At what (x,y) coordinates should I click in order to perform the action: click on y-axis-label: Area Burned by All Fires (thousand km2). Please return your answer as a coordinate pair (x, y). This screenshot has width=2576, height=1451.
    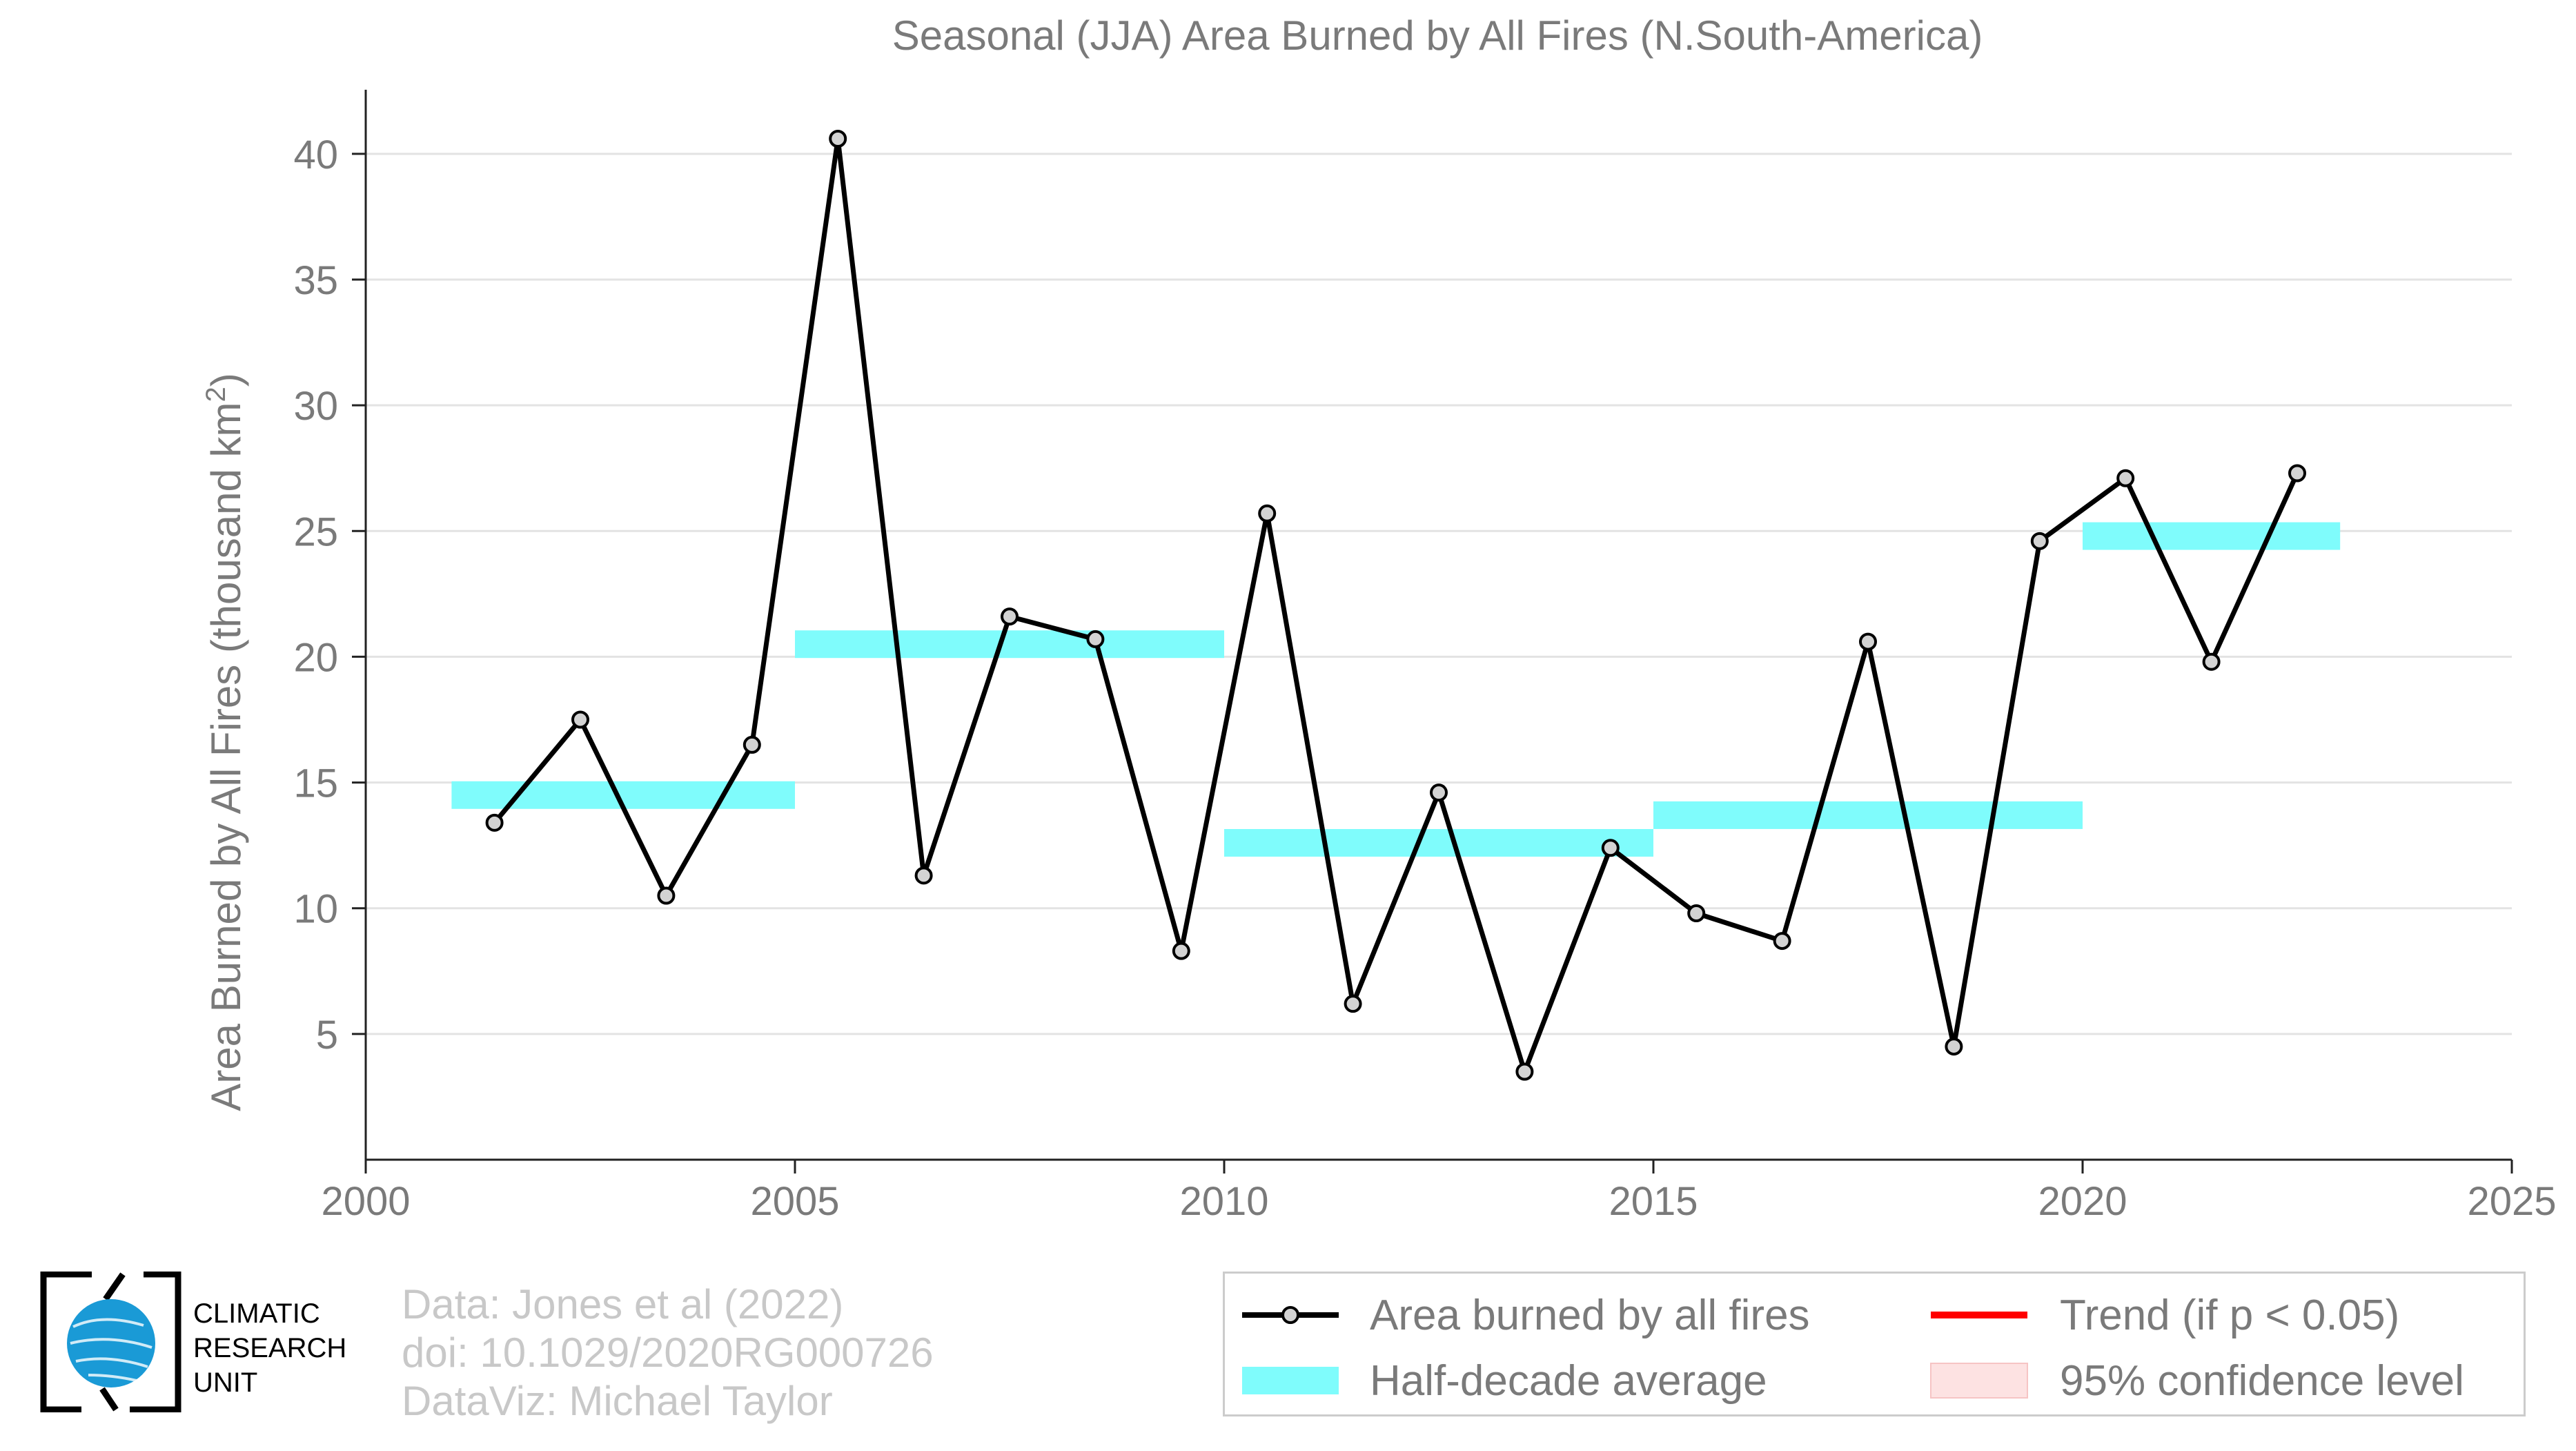
    Looking at the image, I should click on (225, 742).